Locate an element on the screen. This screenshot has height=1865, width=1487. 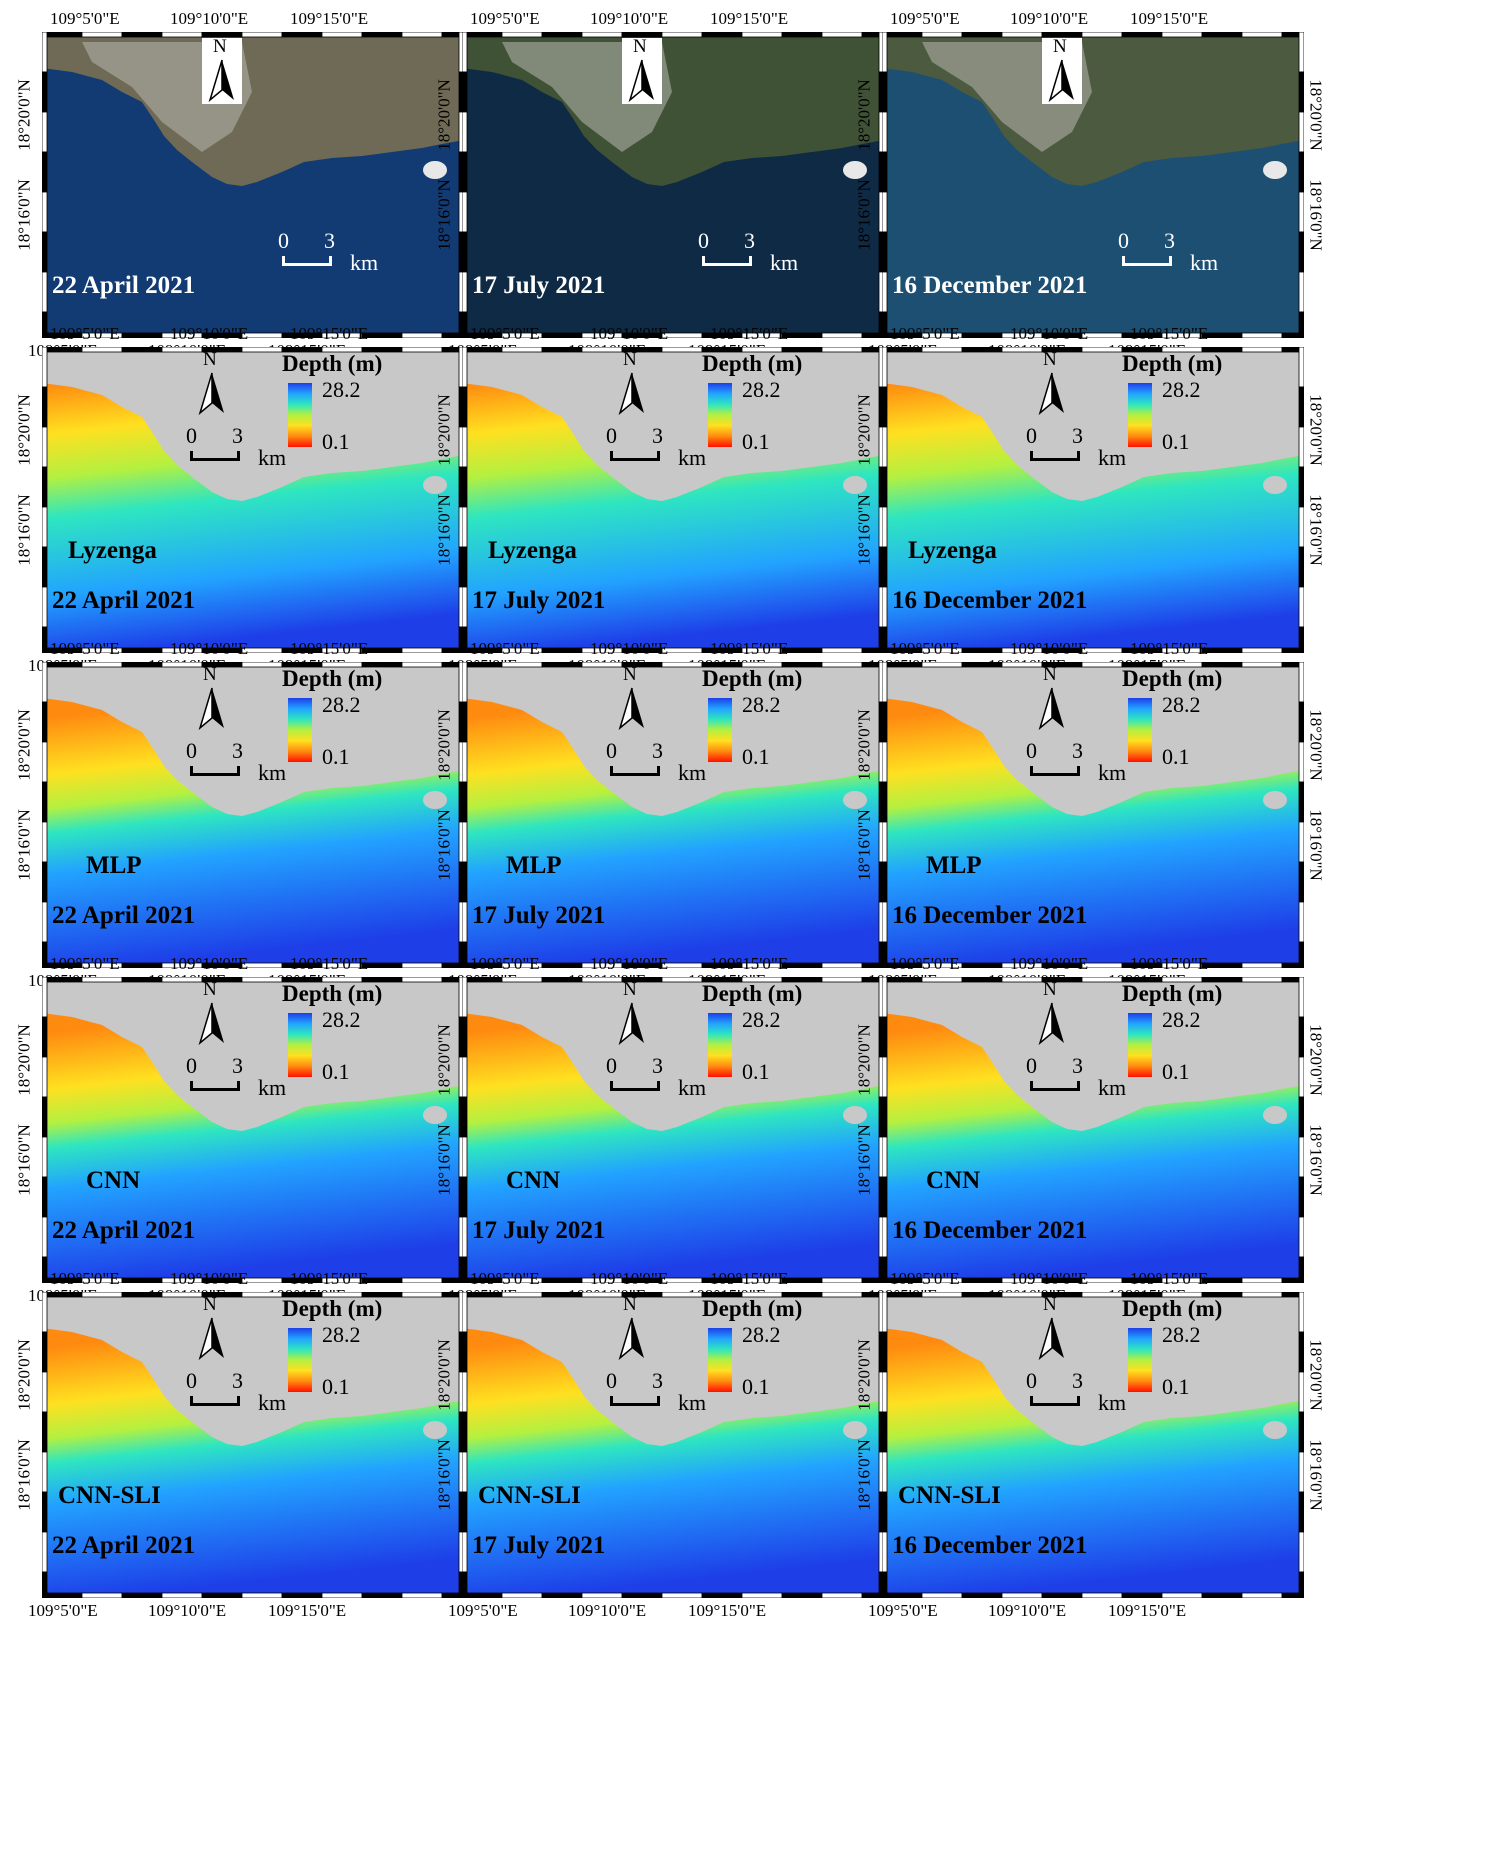
map-frame: N 0 3 km Depth (m) 28.2 0.1 Lyzenga 17 July 2021 is located at coordinates (673, 500).